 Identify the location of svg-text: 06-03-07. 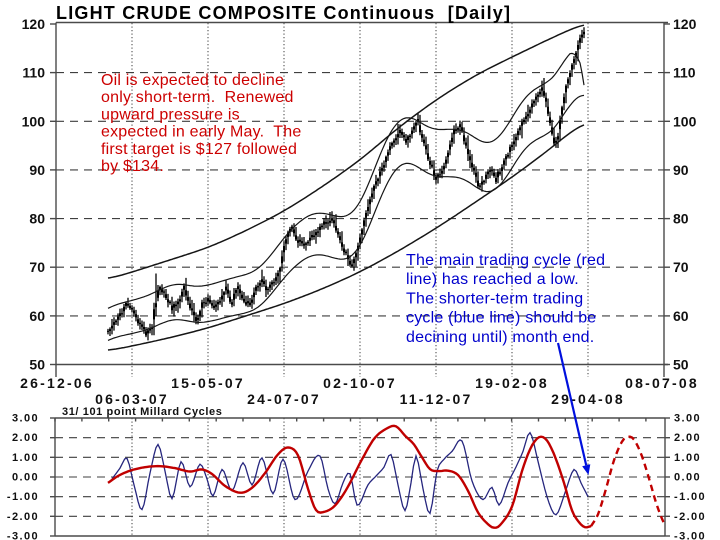
(132, 399).